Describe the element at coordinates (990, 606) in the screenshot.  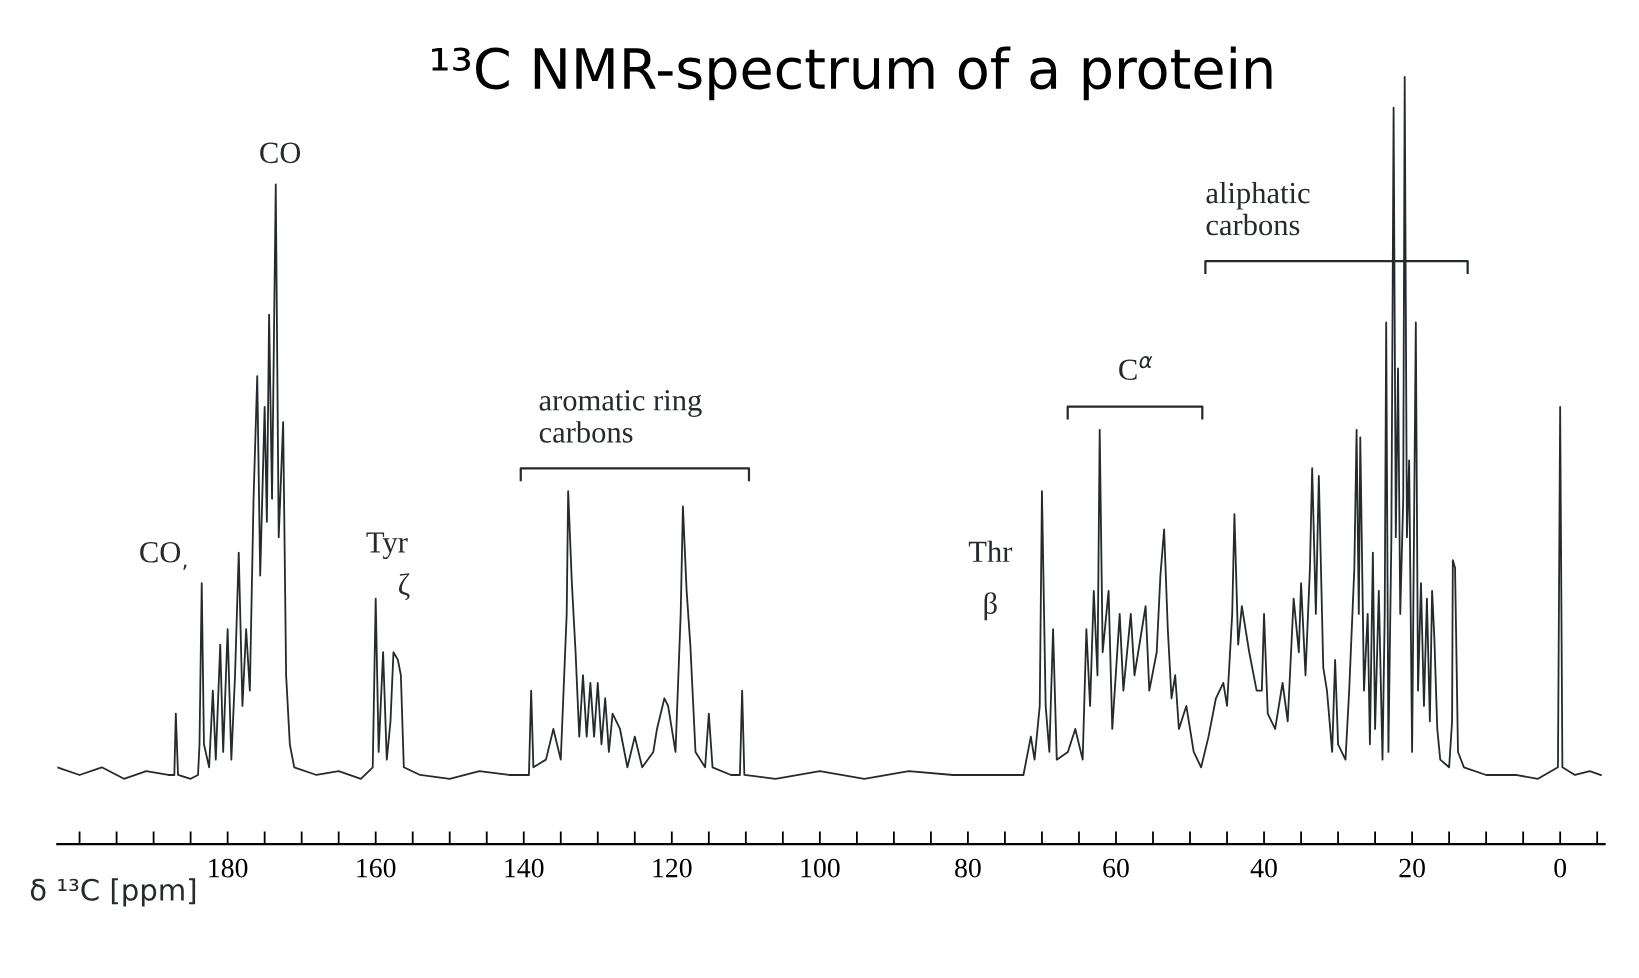
I see `annotation: β` at that location.